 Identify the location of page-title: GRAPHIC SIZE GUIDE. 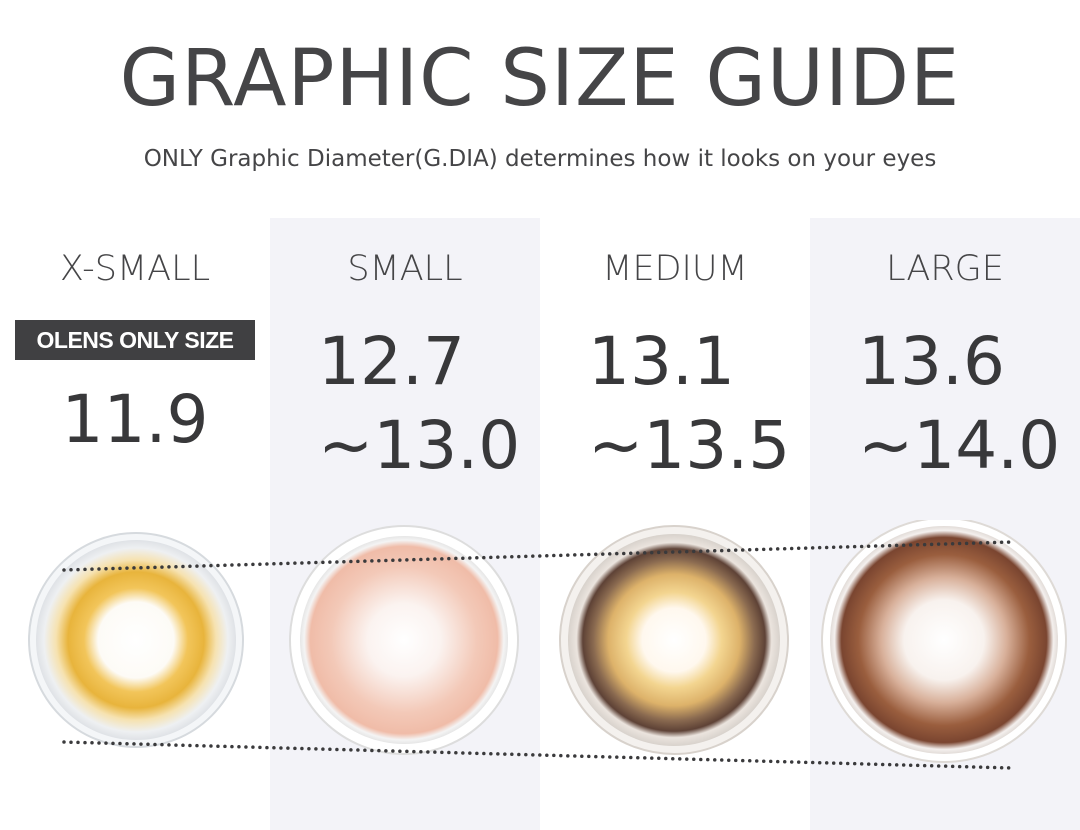
(540, 79).